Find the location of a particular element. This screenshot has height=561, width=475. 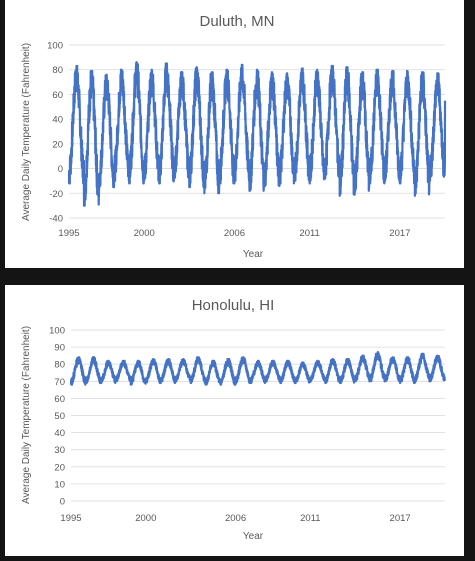

y-tick-label: 10 is located at coordinates (59, 484).